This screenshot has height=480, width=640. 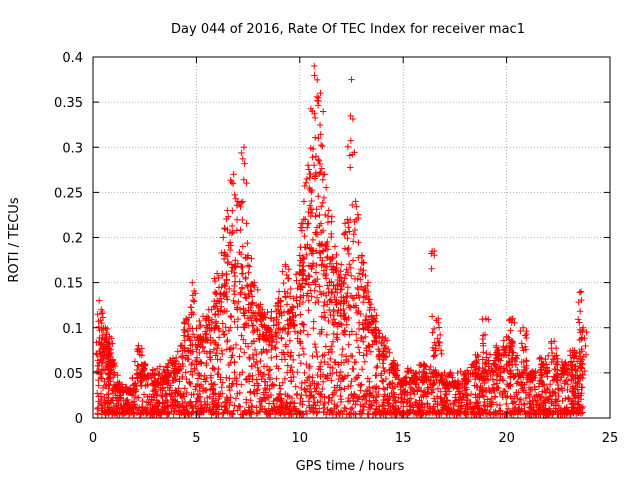 I want to click on x-tick-label: 25, so click(x=610, y=438).